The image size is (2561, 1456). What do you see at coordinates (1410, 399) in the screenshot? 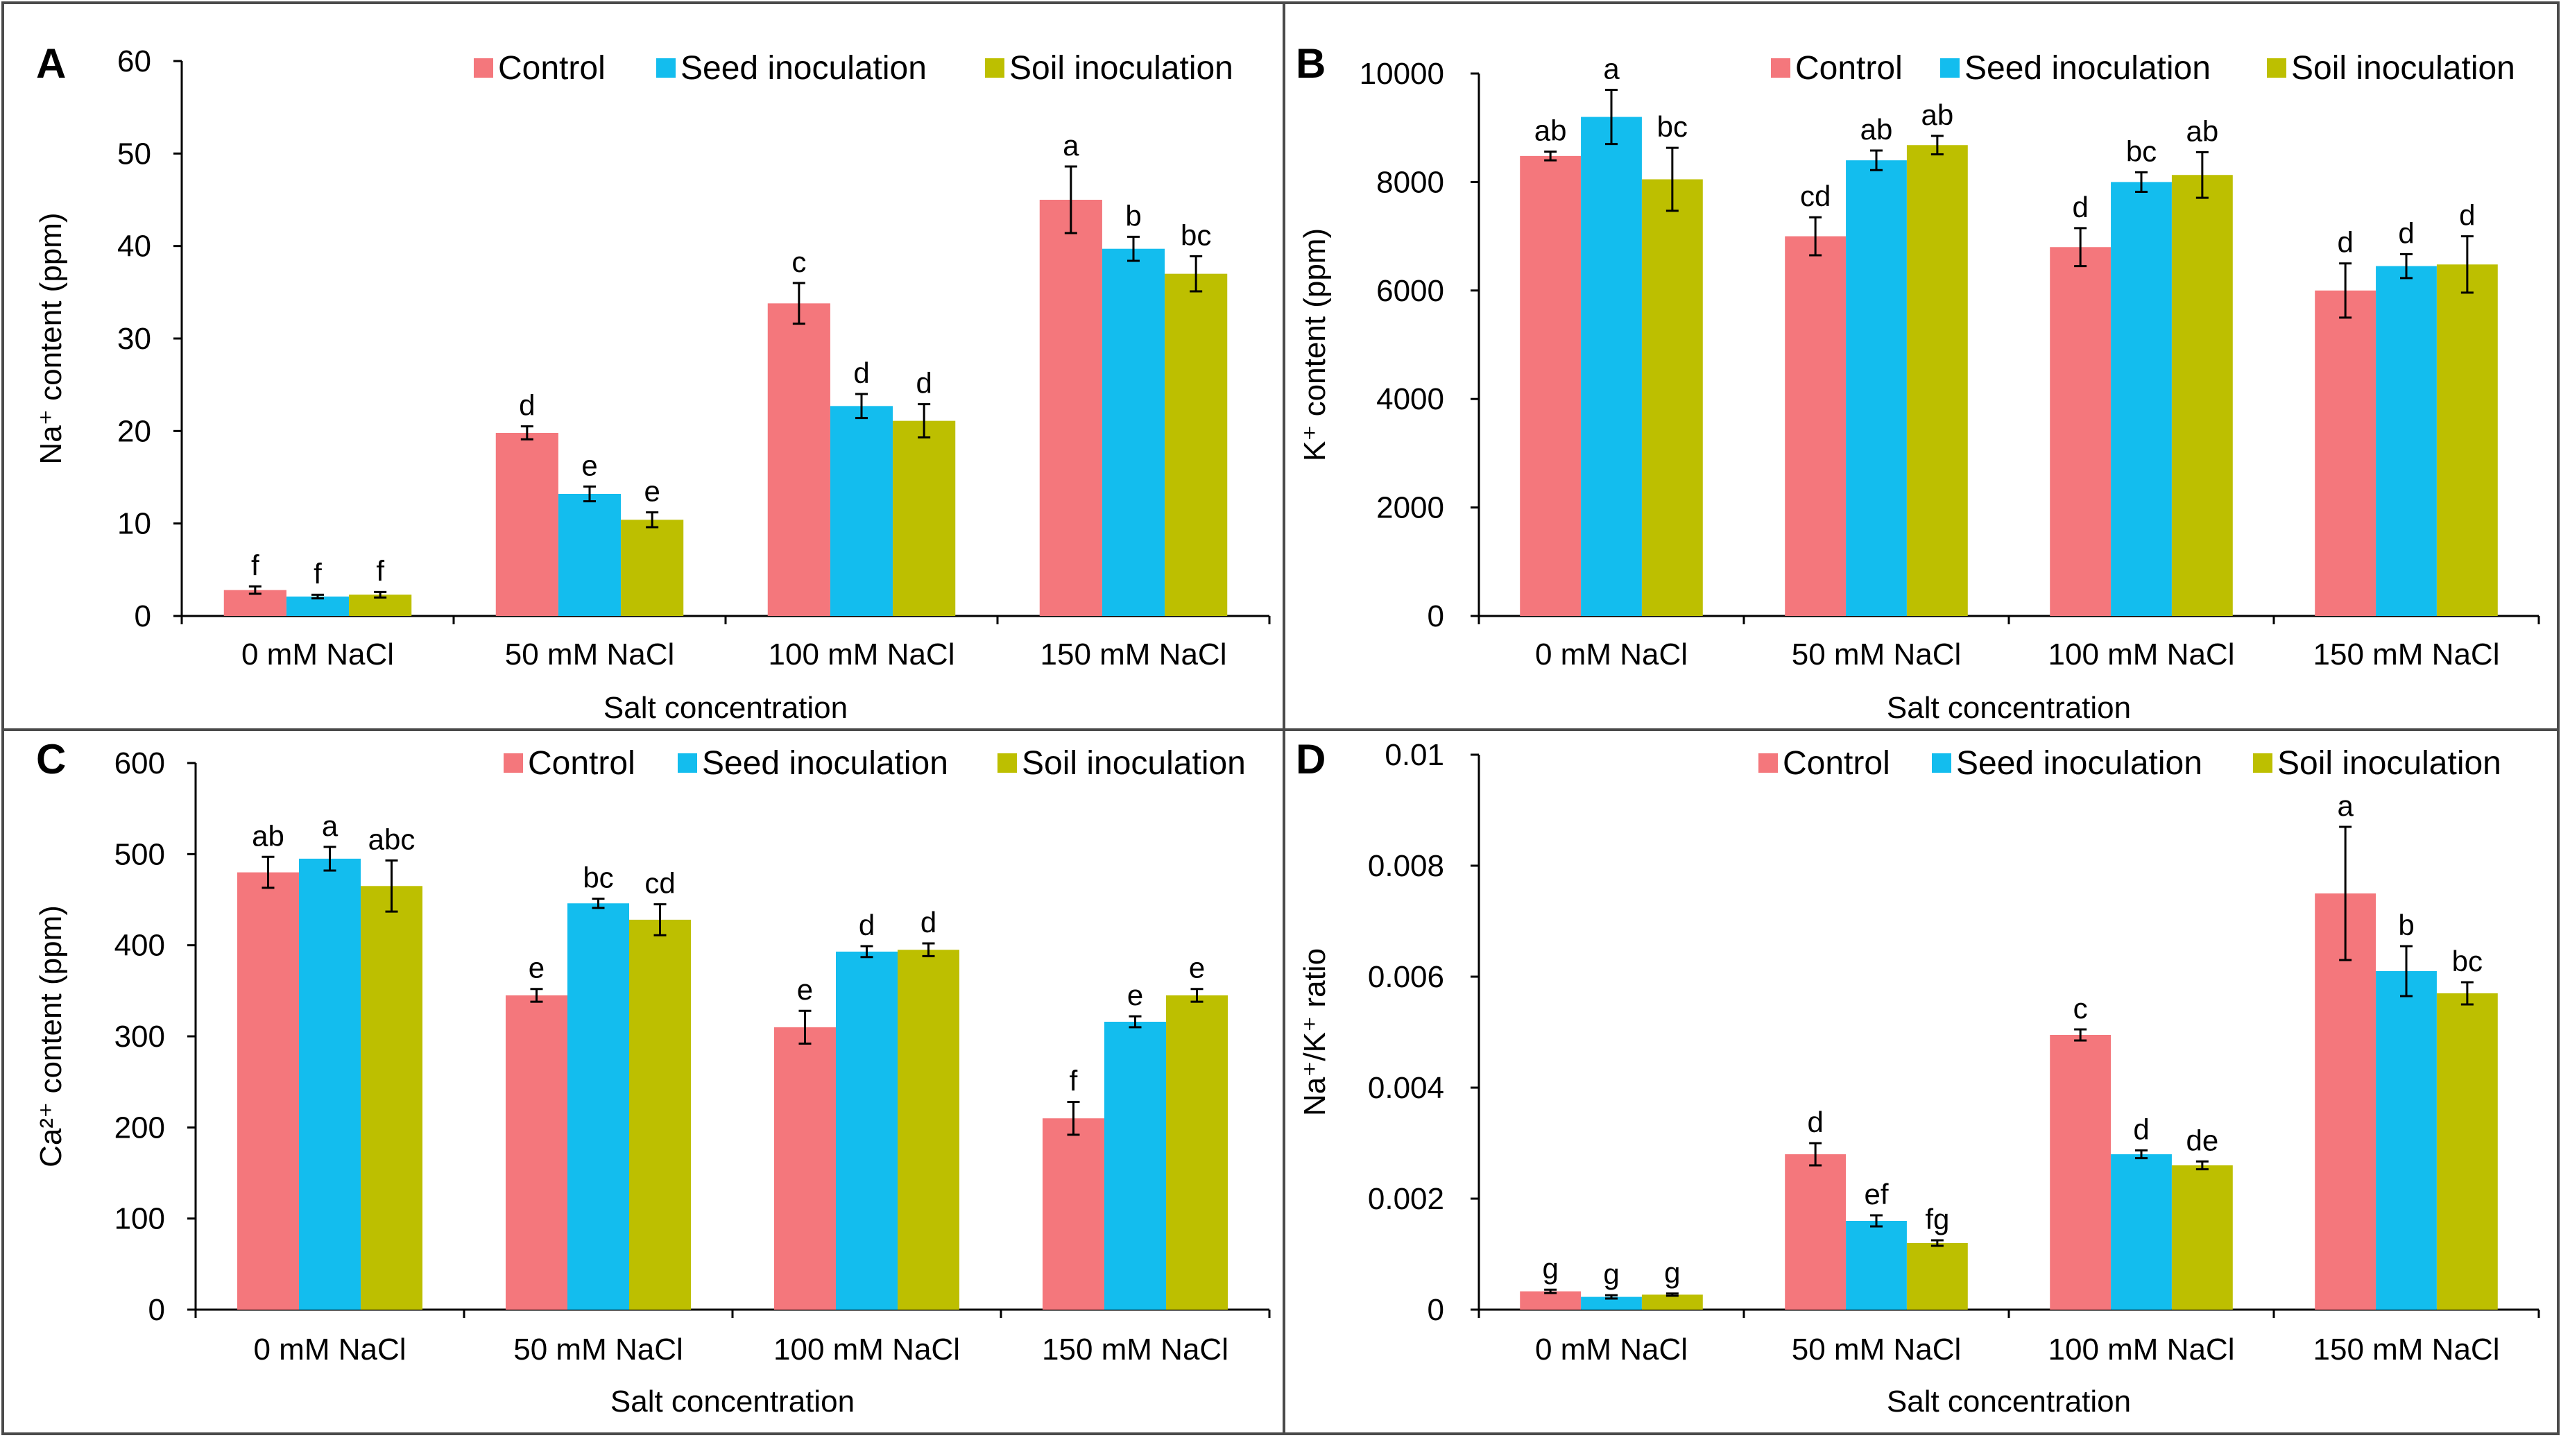
I see `y-tick-label: 4000` at bounding box center [1410, 399].